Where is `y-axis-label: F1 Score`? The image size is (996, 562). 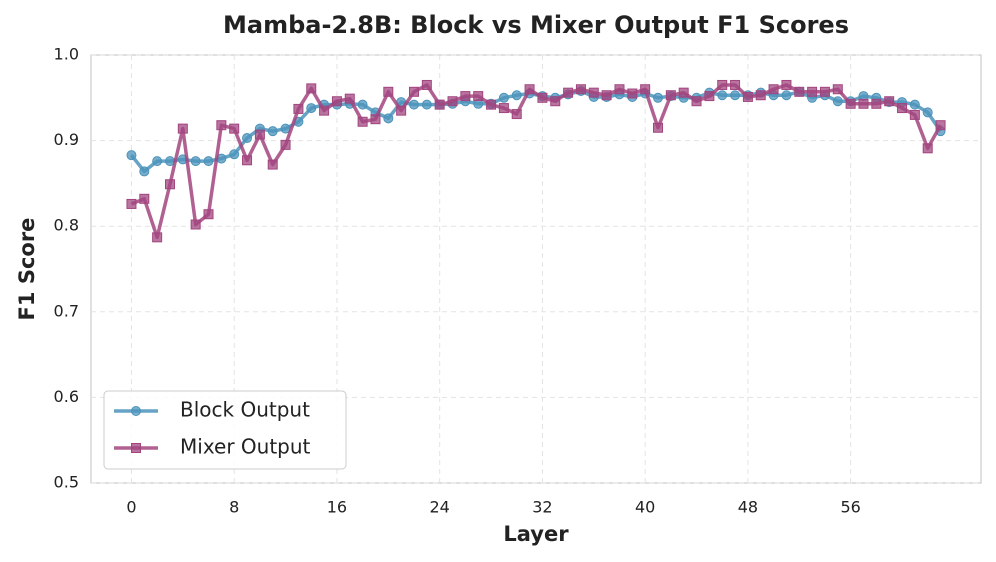
y-axis-label: F1 Score is located at coordinates (27, 269).